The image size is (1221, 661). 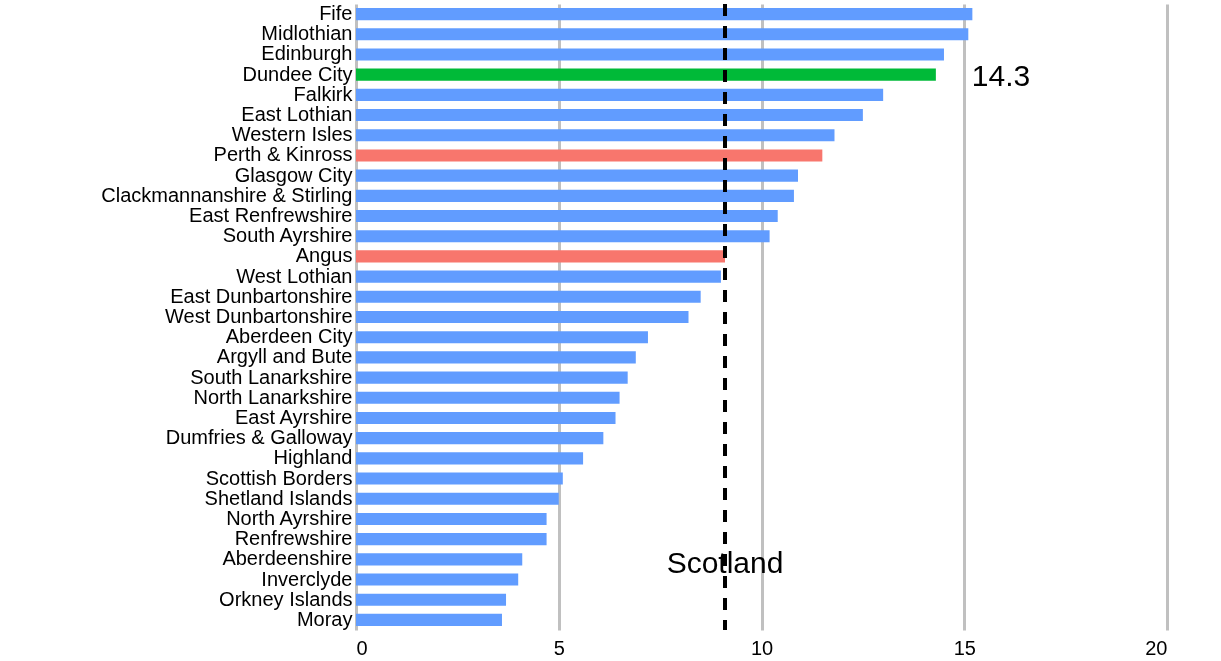 I want to click on x-tick-label: 0, so click(x=362, y=647).